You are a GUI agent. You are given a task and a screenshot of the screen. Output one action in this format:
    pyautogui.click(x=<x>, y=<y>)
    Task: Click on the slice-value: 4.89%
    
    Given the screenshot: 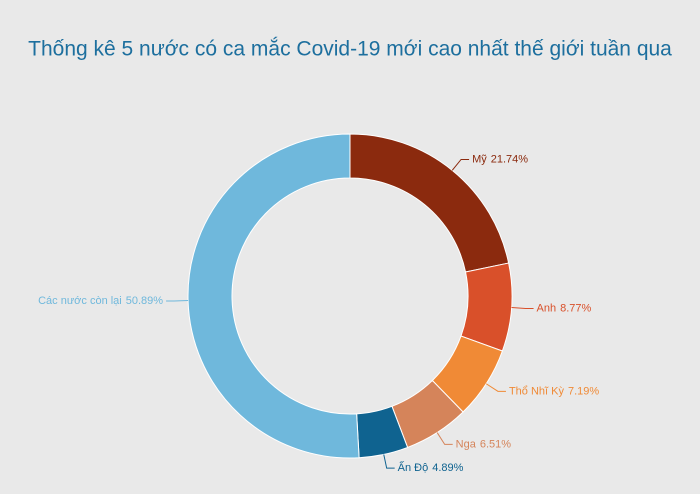 What is the action you would take?
    pyautogui.click(x=447, y=468)
    